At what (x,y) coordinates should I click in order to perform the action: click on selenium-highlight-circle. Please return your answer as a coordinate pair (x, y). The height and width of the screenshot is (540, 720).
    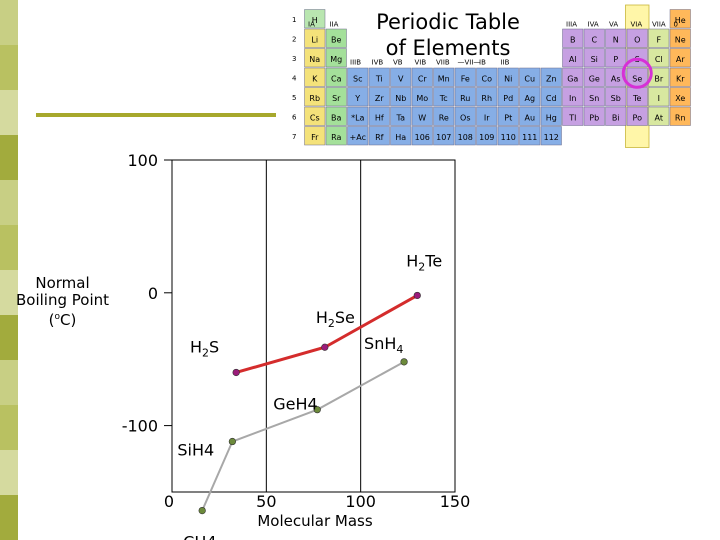
    Looking at the image, I should click on (637, 73).